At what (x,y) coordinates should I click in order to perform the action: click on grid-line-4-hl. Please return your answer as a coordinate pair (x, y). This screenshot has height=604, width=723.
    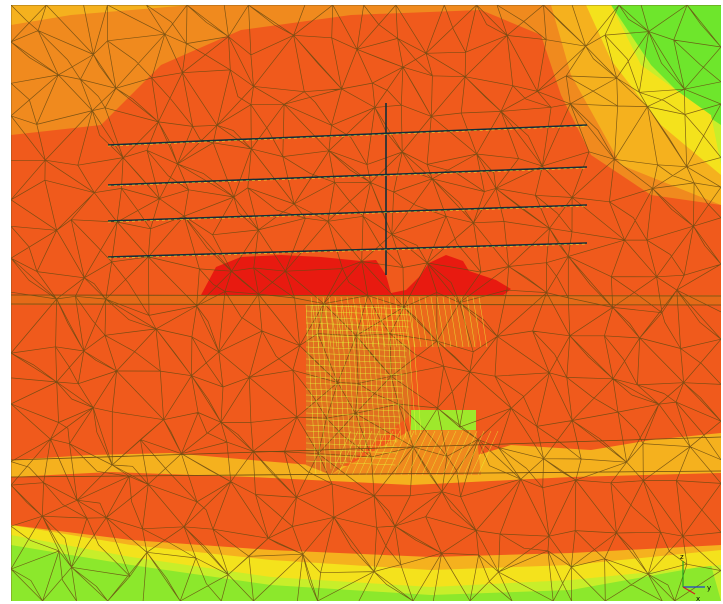
    Looking at the image, I should click on (347, 251).